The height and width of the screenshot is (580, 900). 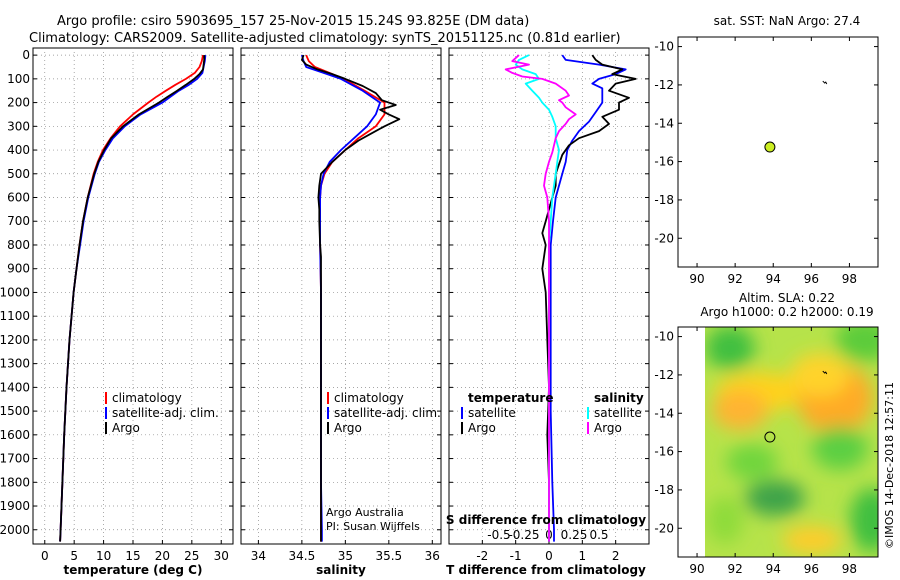 I want to click on s-difference-label: S difference from climatology, so click(x=546, y=520).